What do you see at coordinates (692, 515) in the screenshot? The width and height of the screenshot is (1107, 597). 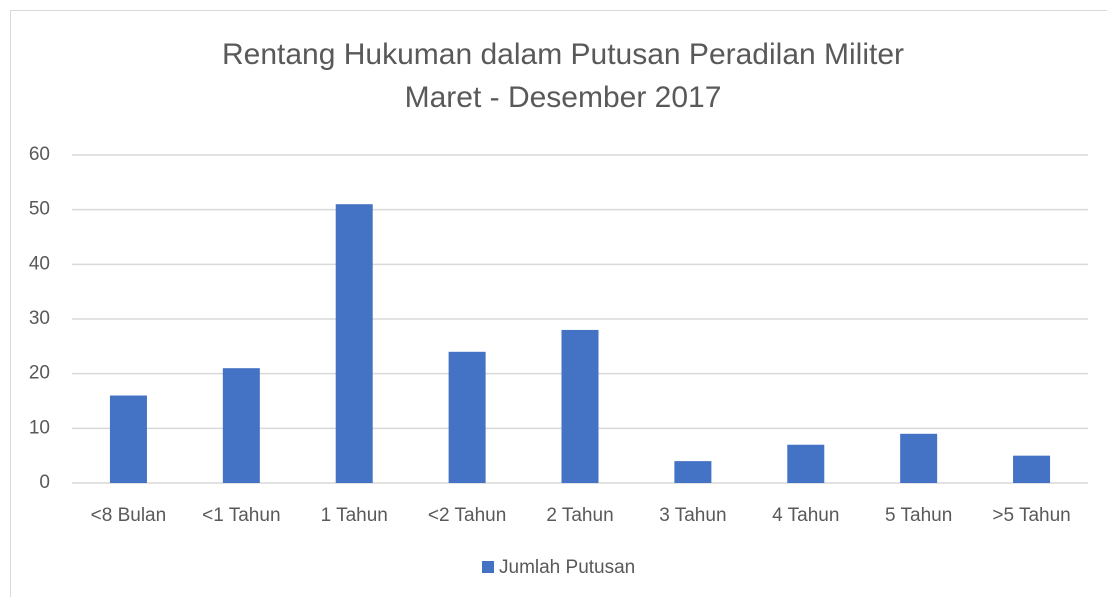 I see `x-tick-label: 3 Tahun` at bounding box center [692, 515].